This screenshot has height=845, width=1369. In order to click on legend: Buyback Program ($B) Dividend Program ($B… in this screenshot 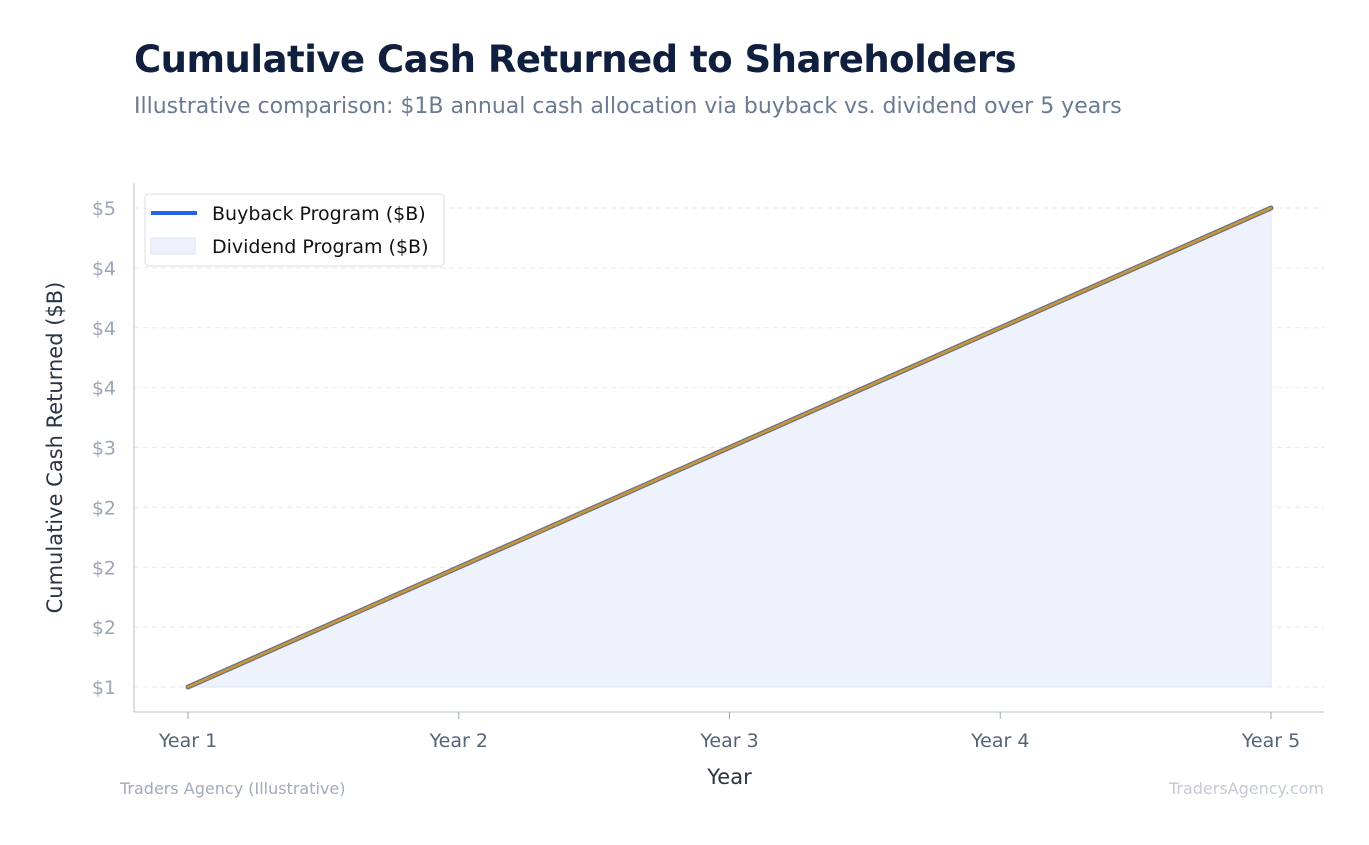, I will do `click(294, 230)`.